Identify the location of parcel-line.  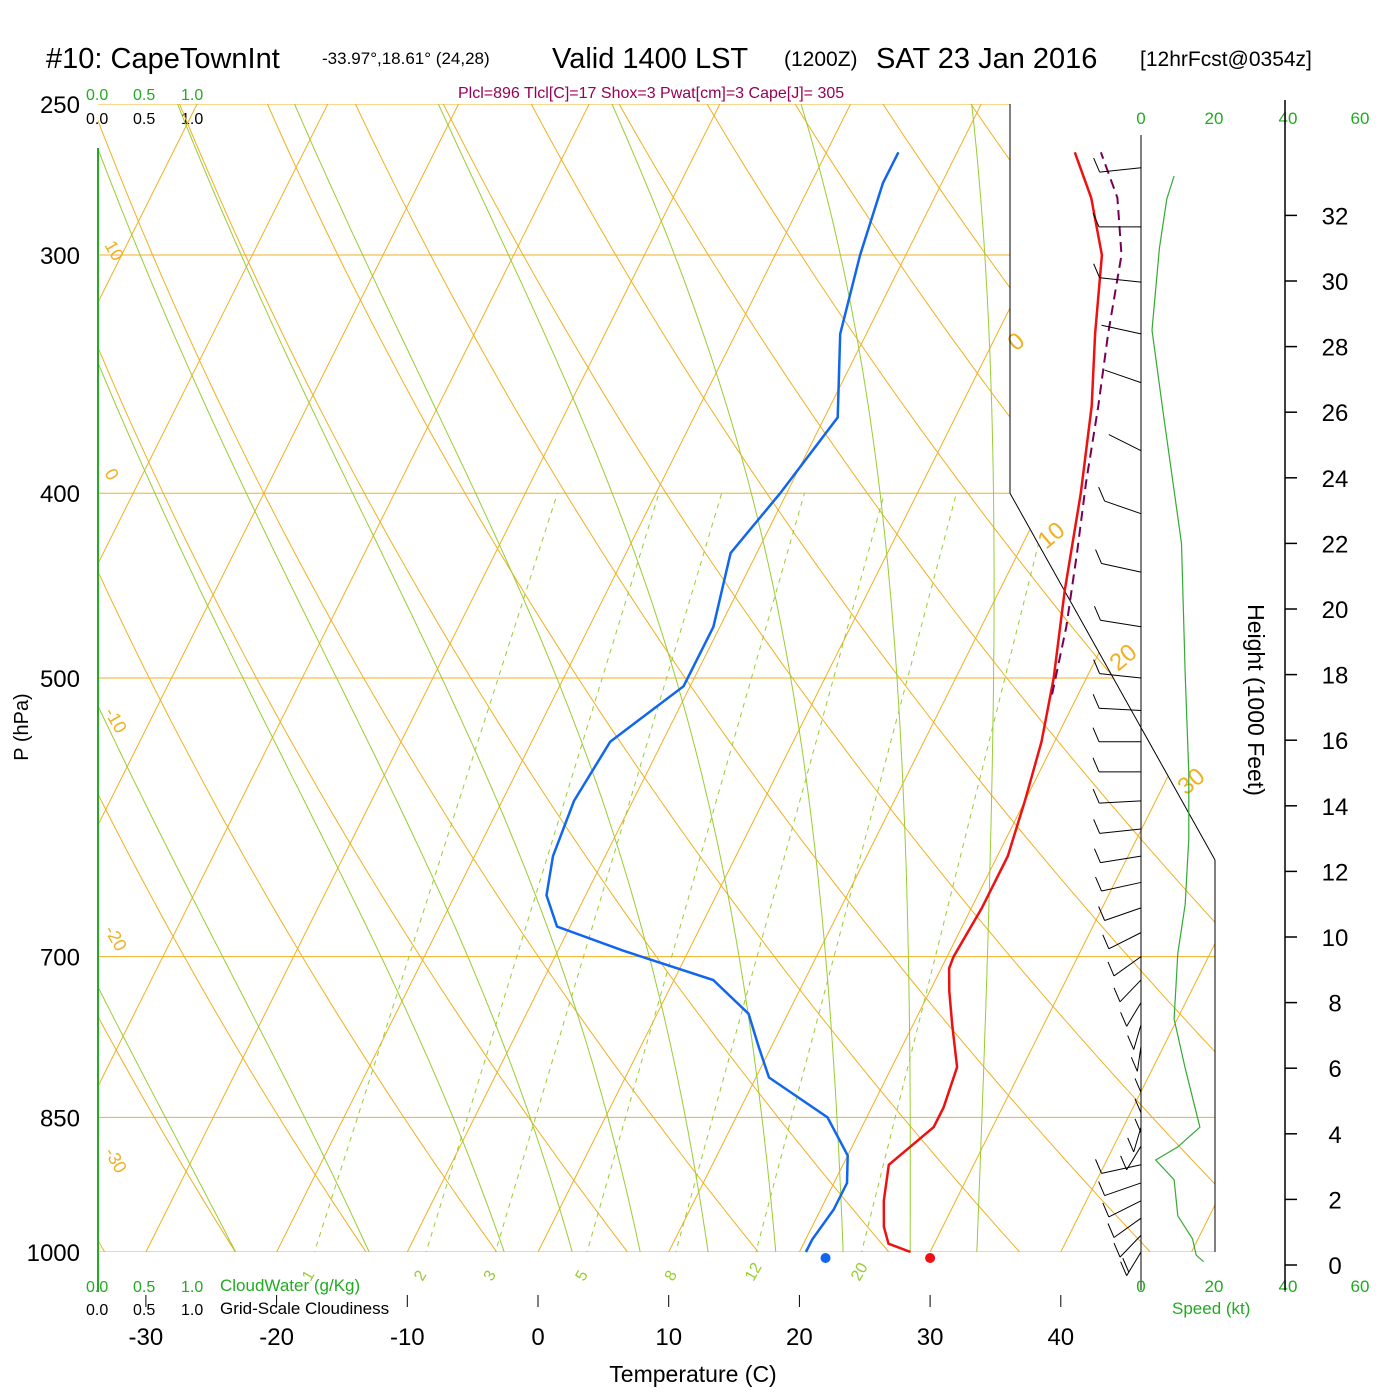
(1087, 423).